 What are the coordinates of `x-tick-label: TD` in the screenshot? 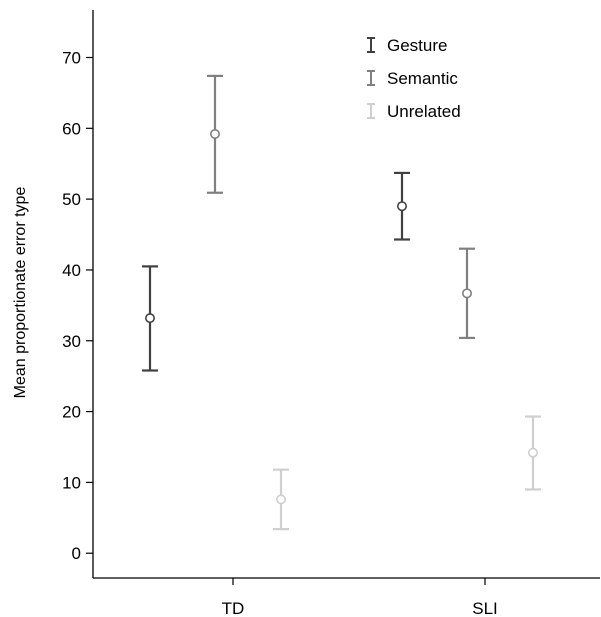 It's located at (233, 608).